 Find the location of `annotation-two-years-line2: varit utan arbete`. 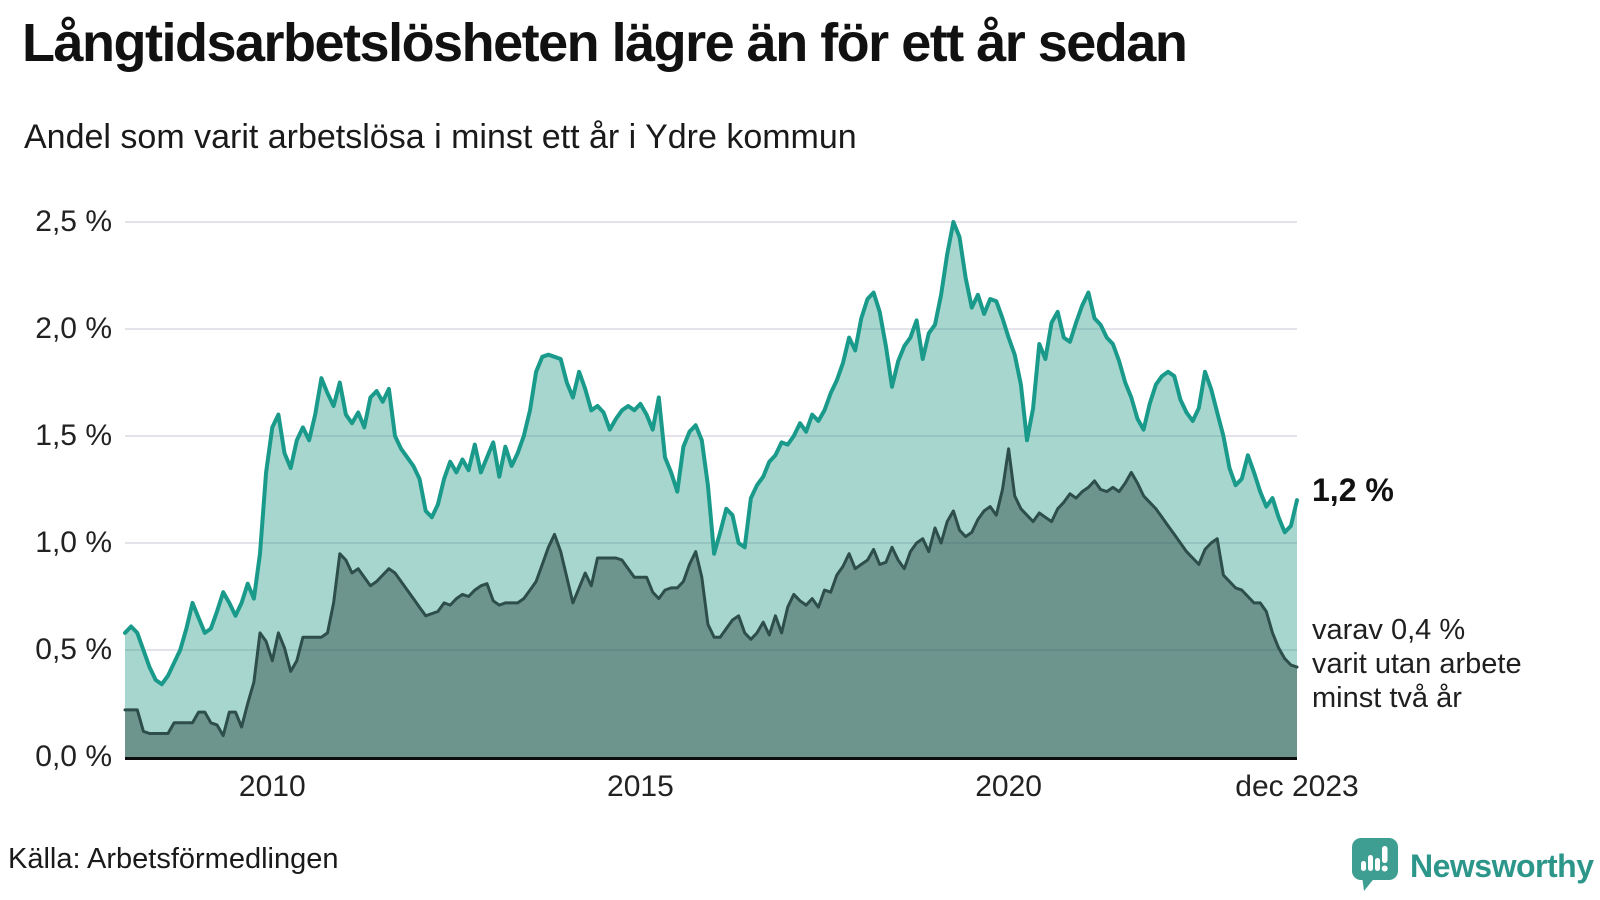

annotation-two-years-line2: varit utan arbete is located at coordinates (1417, 664).